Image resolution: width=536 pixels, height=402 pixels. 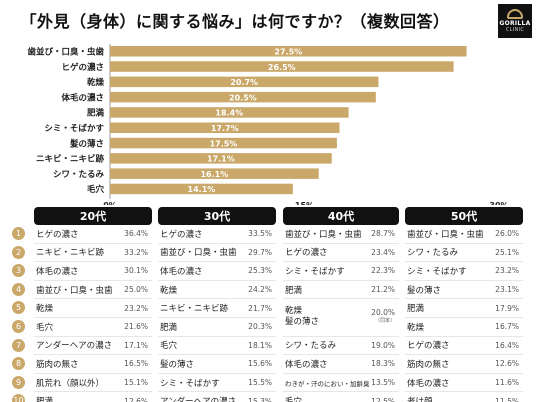 I want to click on row-label: 髪の薄さ, so click(x=424, y=290).